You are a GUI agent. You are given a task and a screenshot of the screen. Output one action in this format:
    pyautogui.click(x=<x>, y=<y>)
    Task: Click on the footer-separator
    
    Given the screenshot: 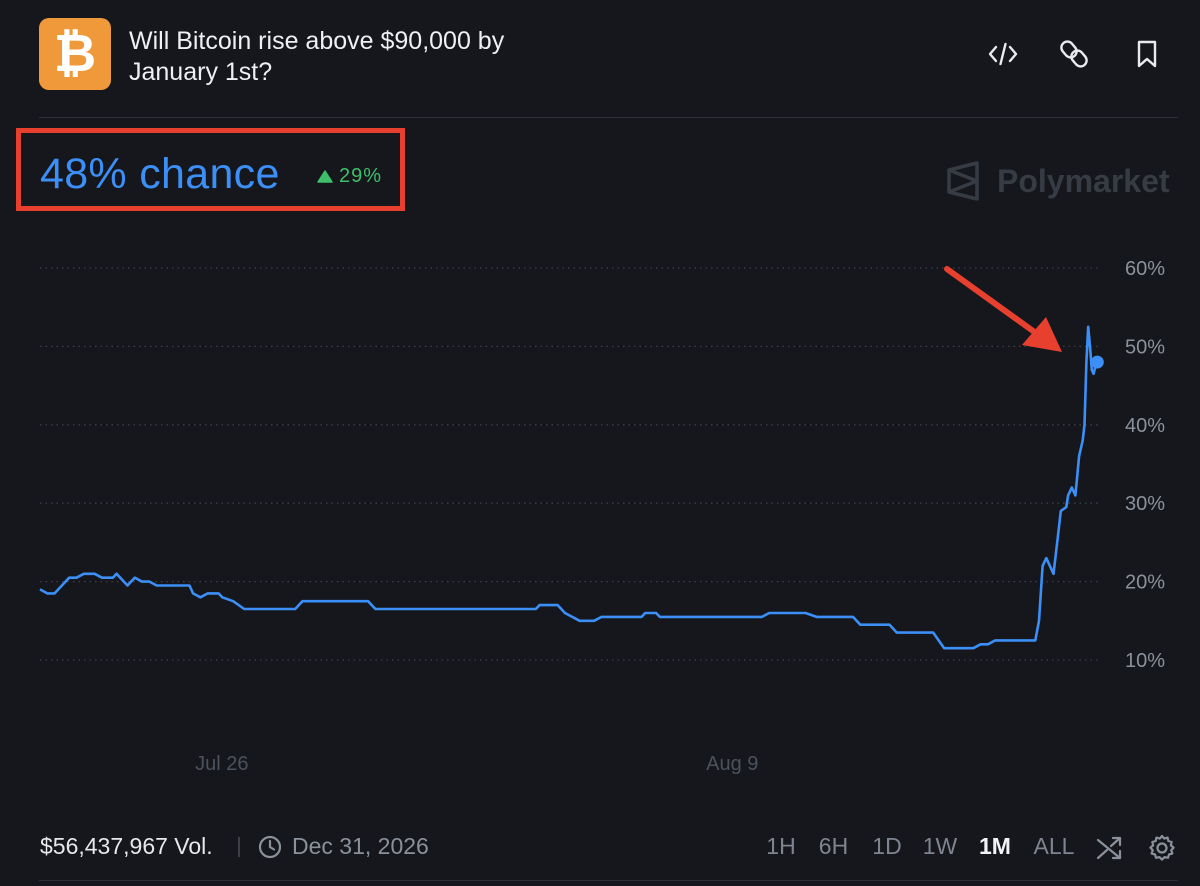 What is the action you would take?
    pyautogui.click(x=239, y=847)
    